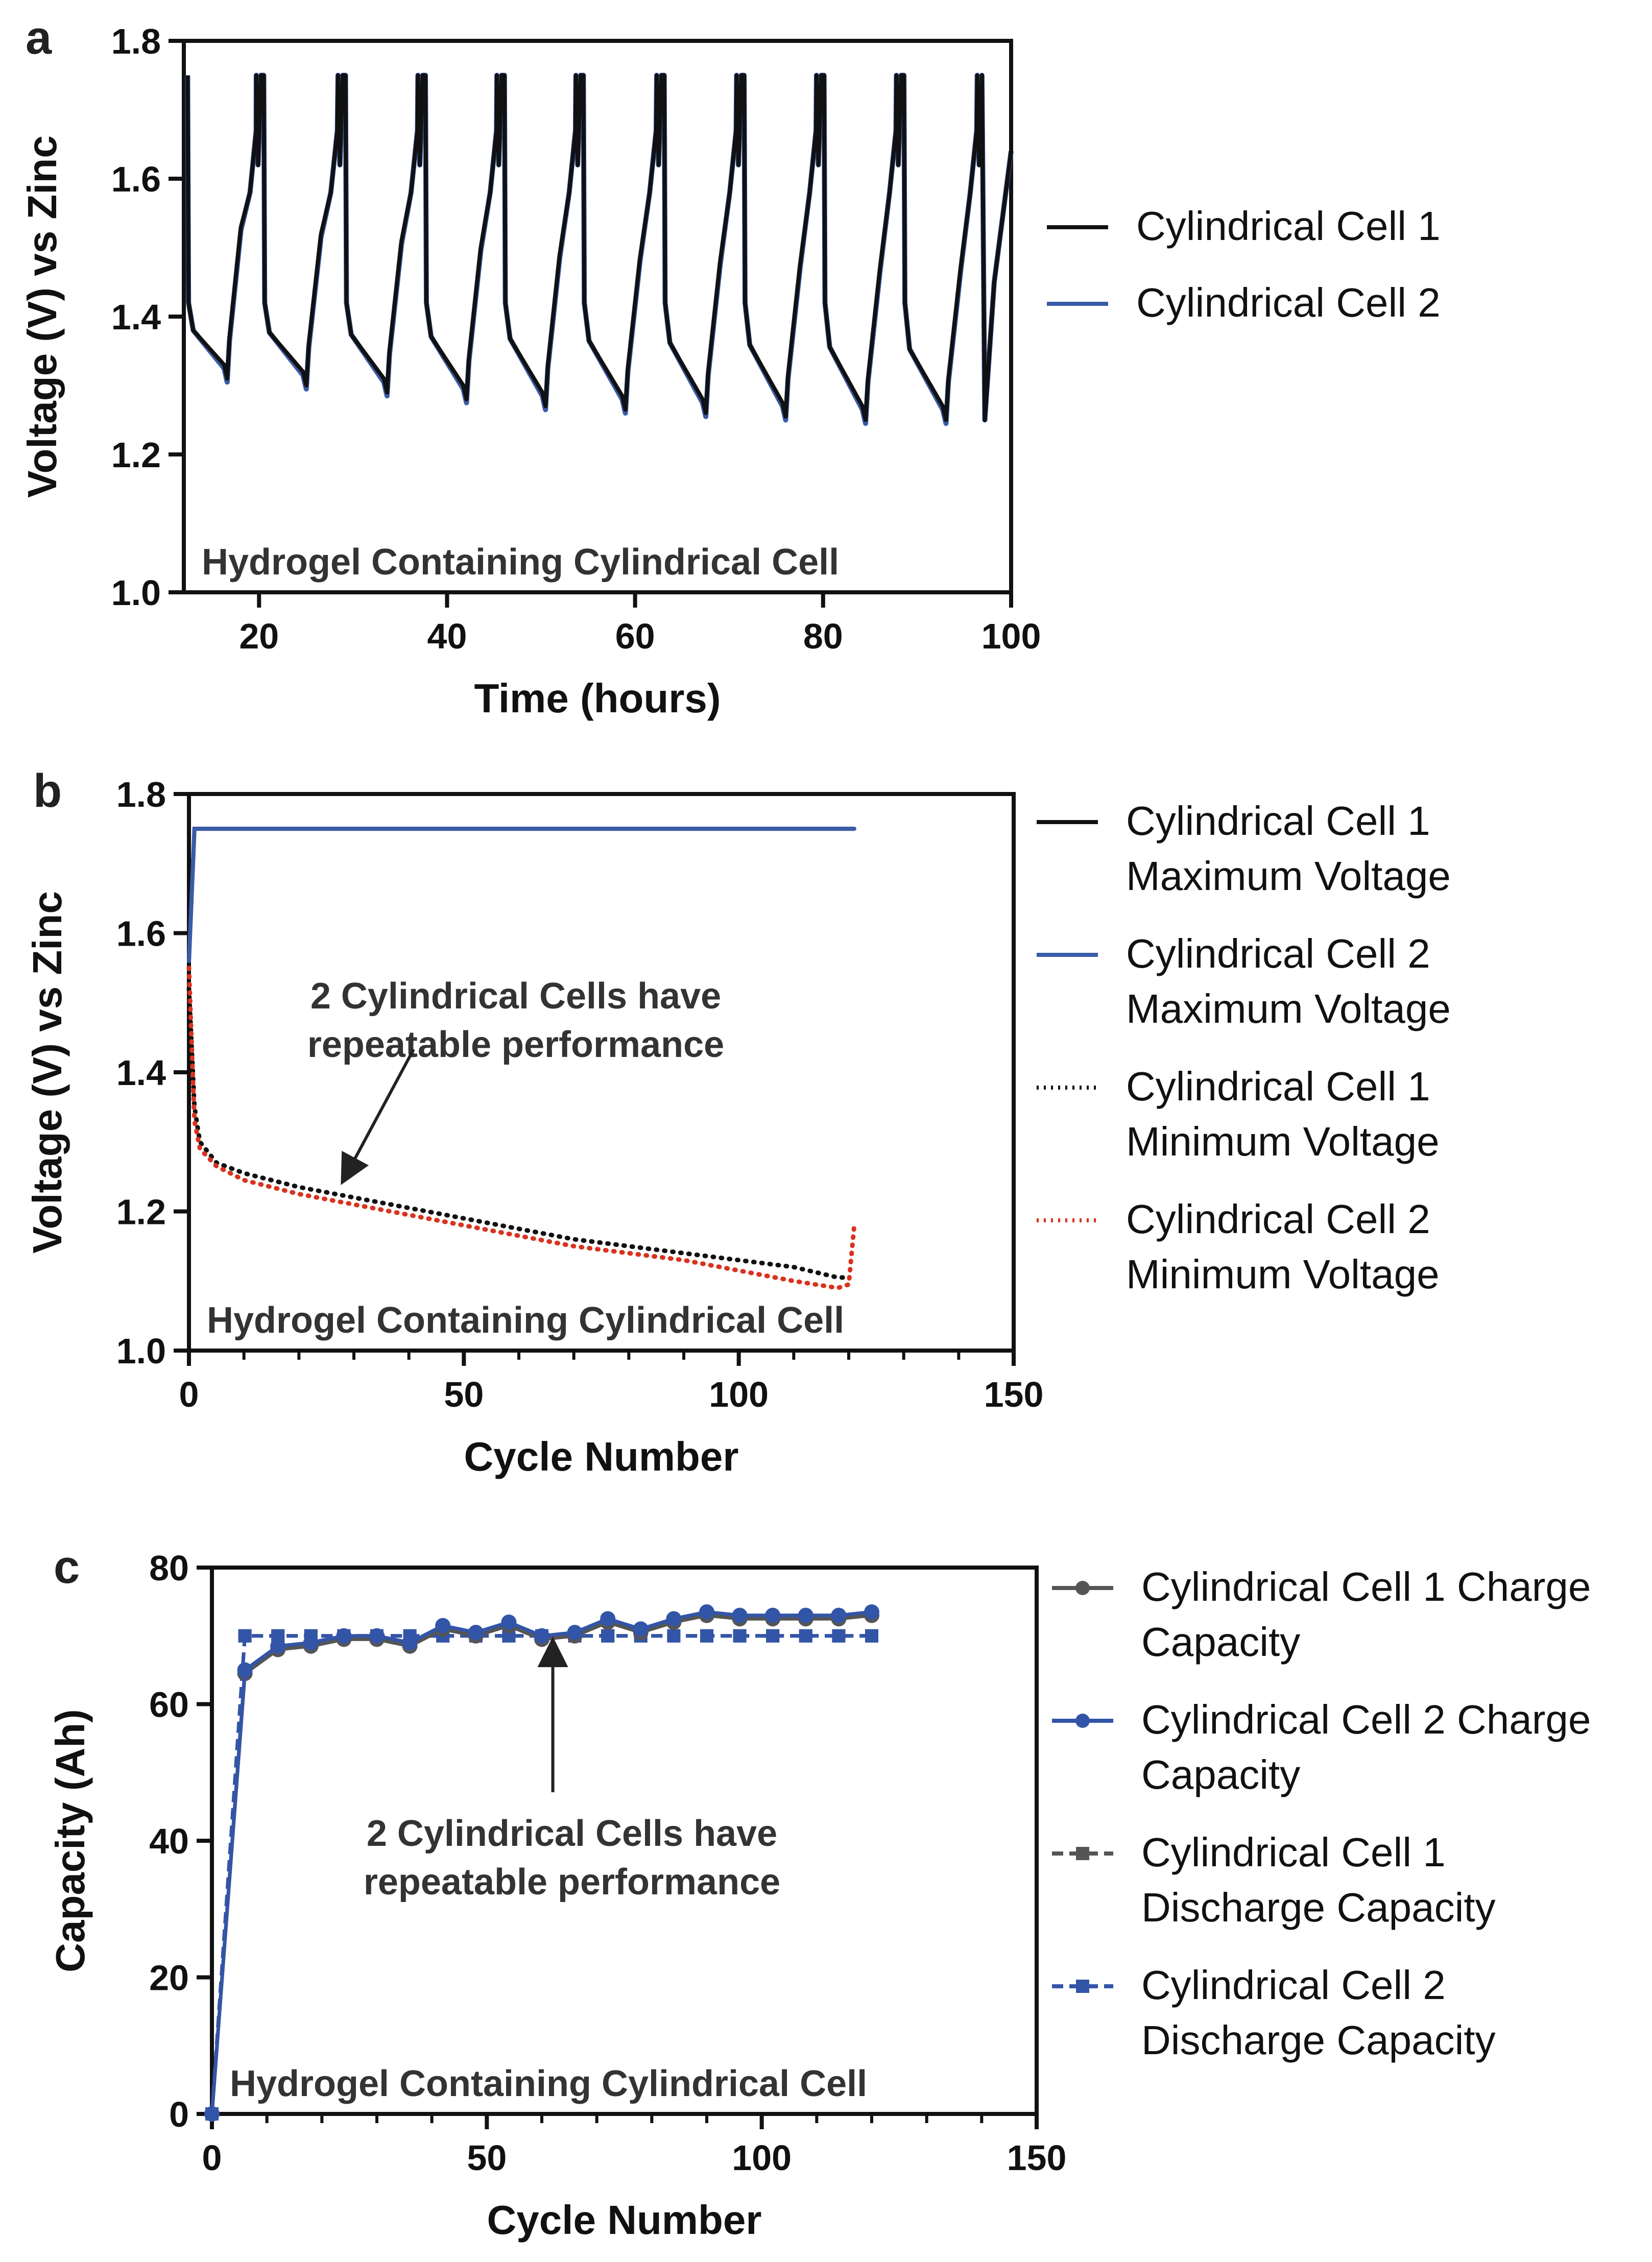  Describe the element at coordinates (169, 1705) in the screenshot. I see `y-tick-label: 60` at that location.